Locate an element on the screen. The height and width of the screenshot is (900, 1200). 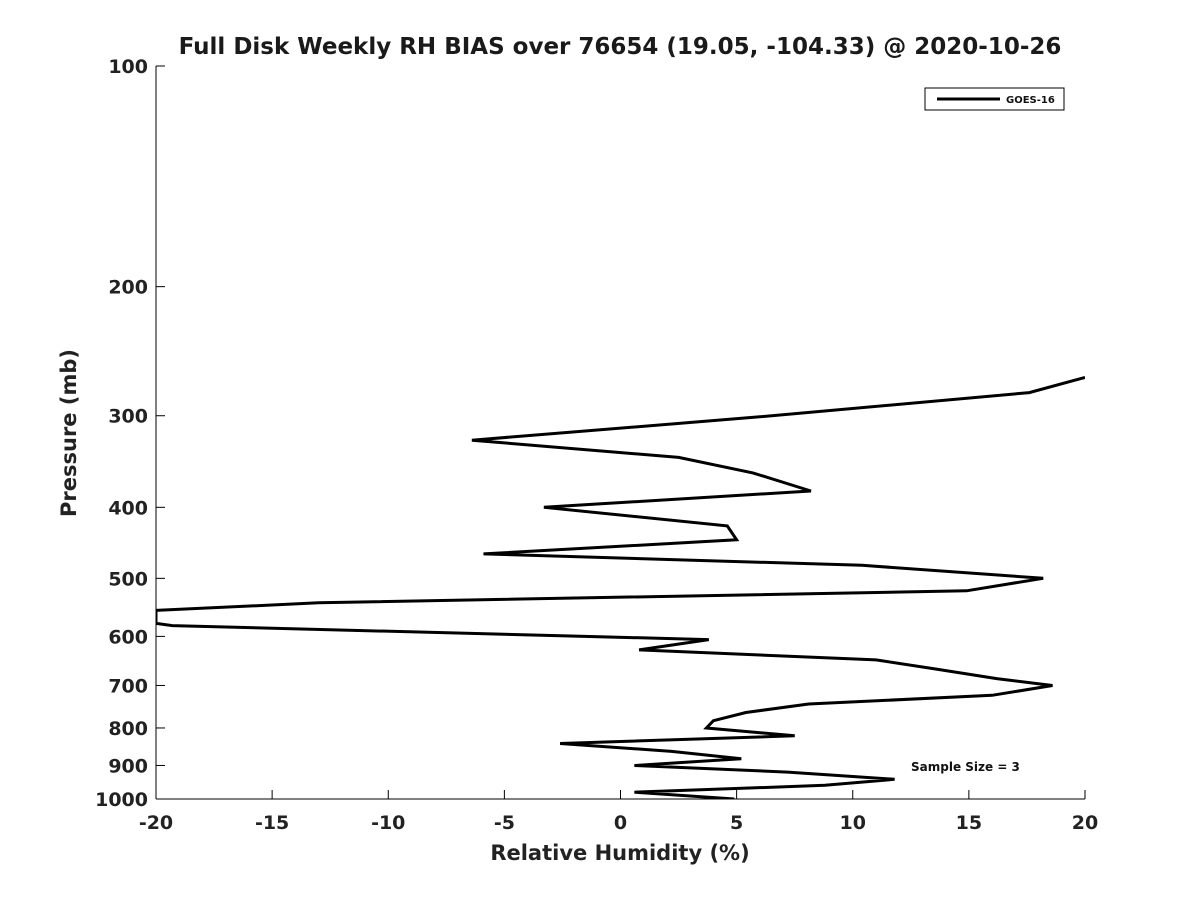
y-tick-label-2: 300 is located at coordinates (128, 417).